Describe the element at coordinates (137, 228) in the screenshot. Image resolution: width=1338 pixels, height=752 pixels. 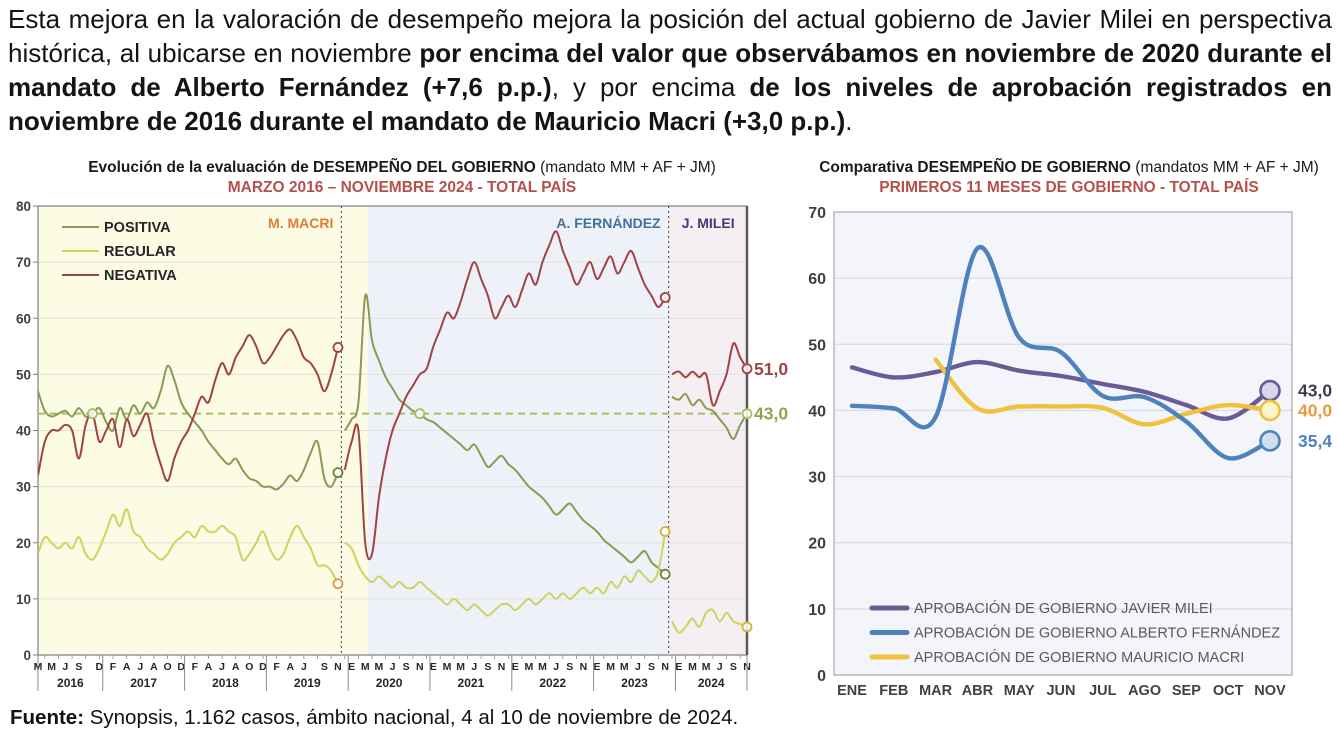
I see `legend-label: POSITIVA` at that location.